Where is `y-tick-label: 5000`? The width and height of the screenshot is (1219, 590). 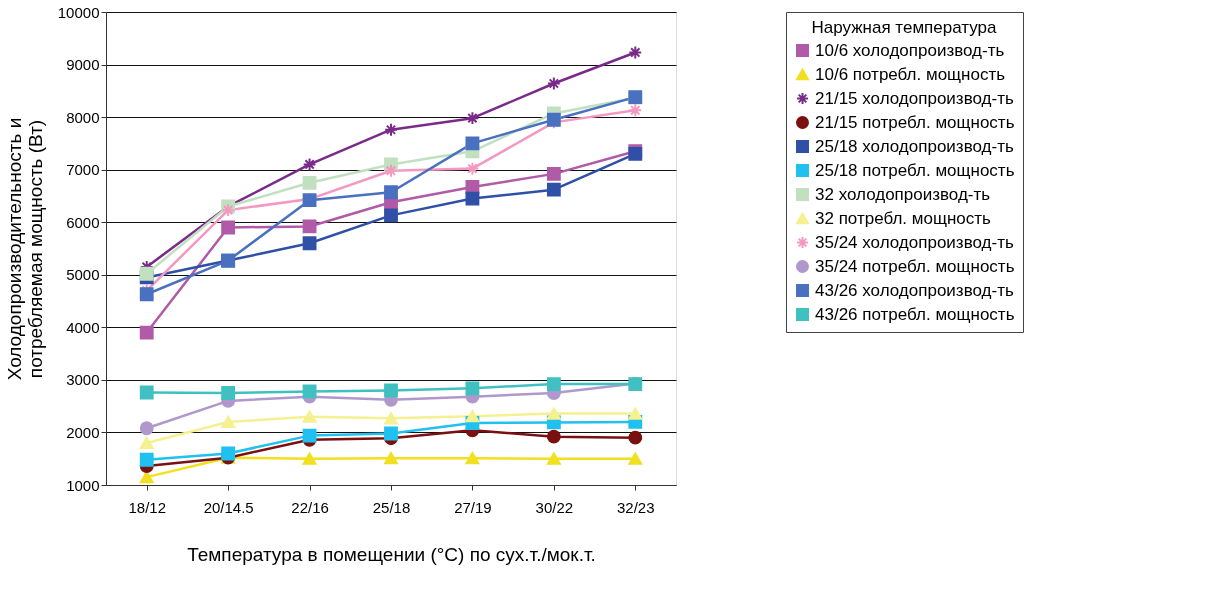 y-tick-label: 5000 is located at coordinates (83, 275).